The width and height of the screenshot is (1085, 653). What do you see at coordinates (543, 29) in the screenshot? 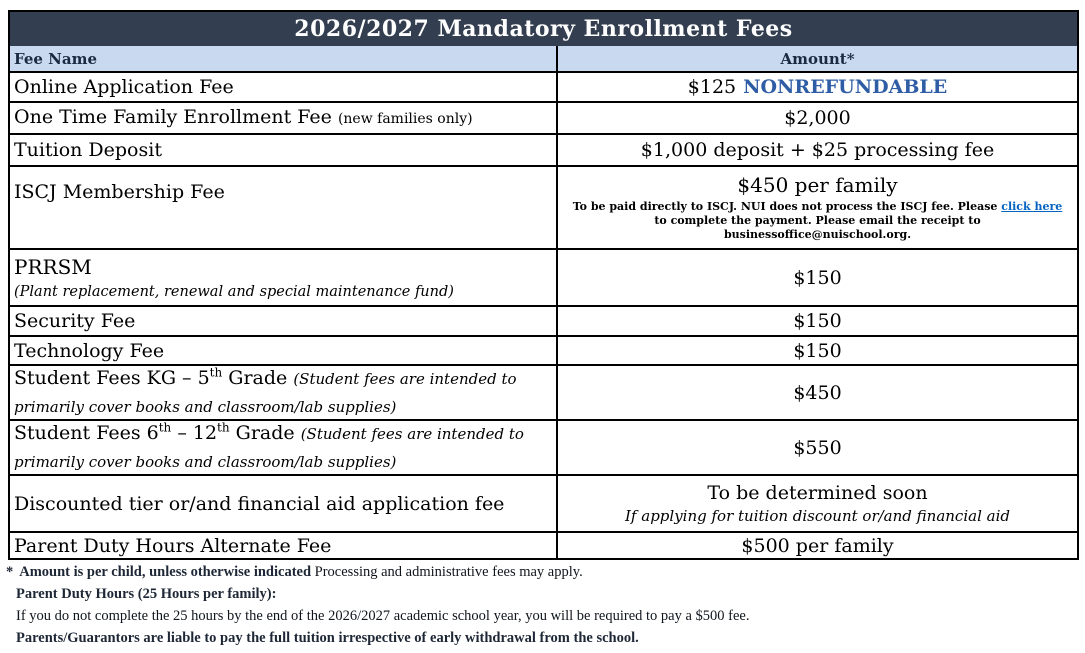
I see `table-title: 2026/2027 Mandatory Enrollment Fees` at bounding box center [543, 29].